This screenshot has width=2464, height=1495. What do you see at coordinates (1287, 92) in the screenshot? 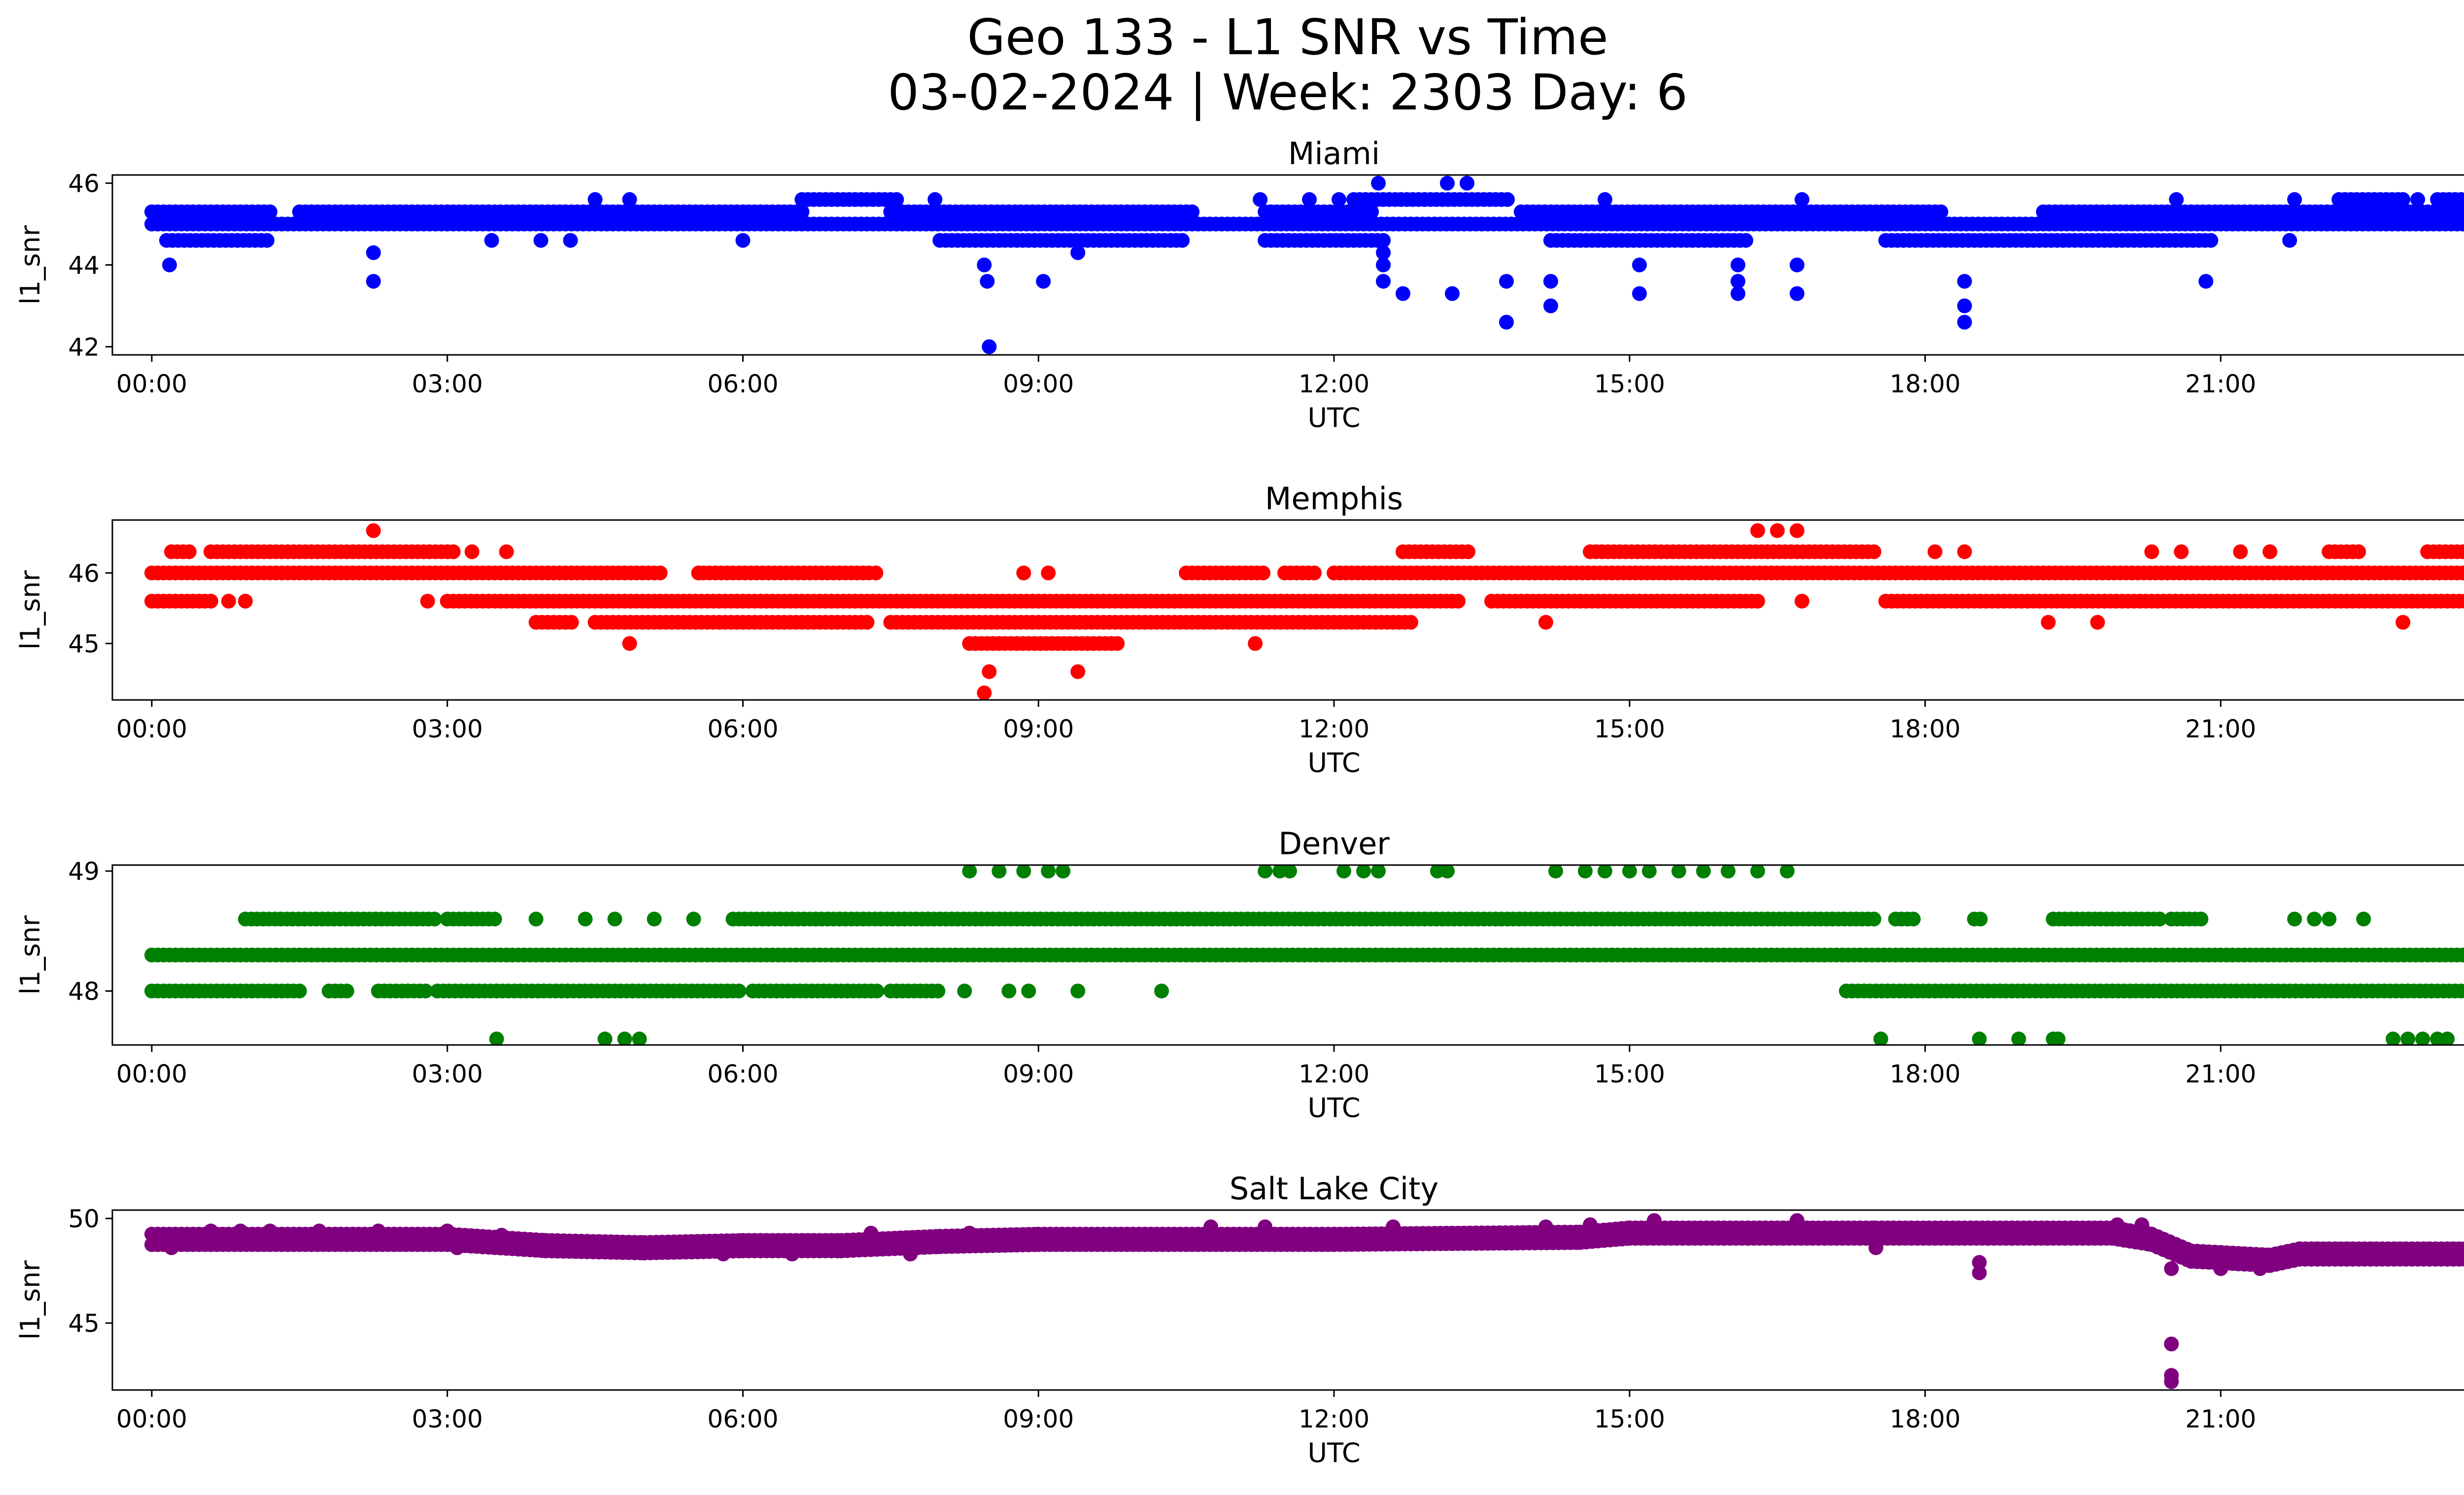
I see `figure-title-line-2: 03-02-2024 | Week: 2303 Day: 6` at bounding box center [1287, 92].